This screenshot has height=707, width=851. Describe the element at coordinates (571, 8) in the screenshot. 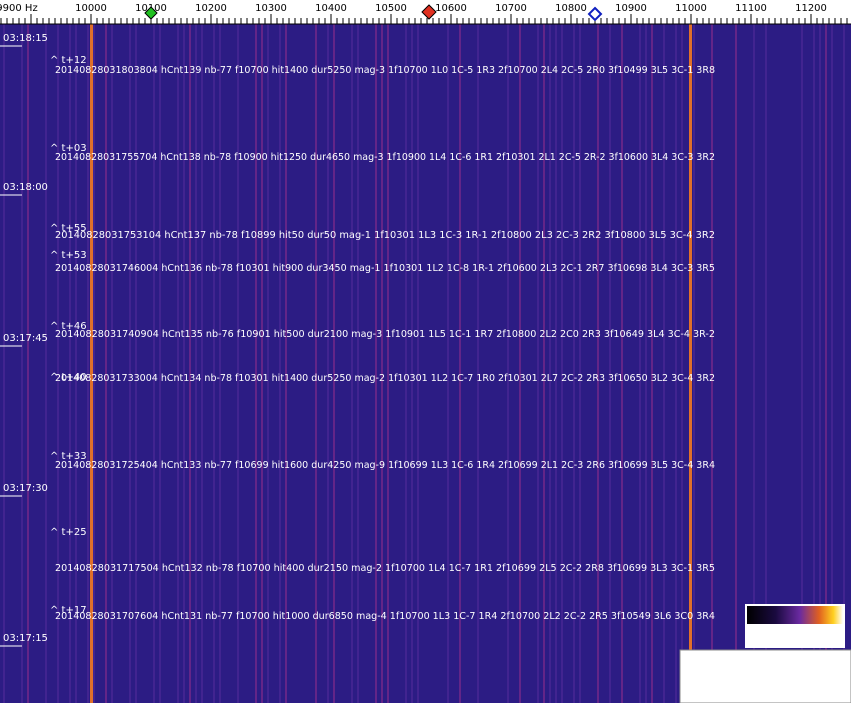

I see `frequency-label: 10800` at that location.